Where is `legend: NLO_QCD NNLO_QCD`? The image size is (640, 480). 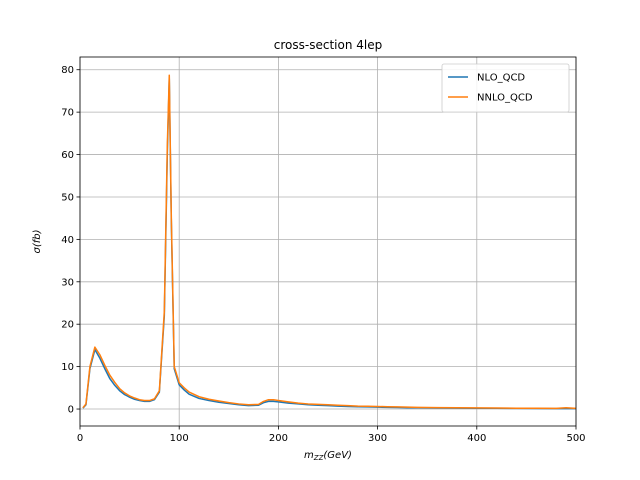 legend: NLO_QCD NNLO_QCD is located at coordinates (505, 88).